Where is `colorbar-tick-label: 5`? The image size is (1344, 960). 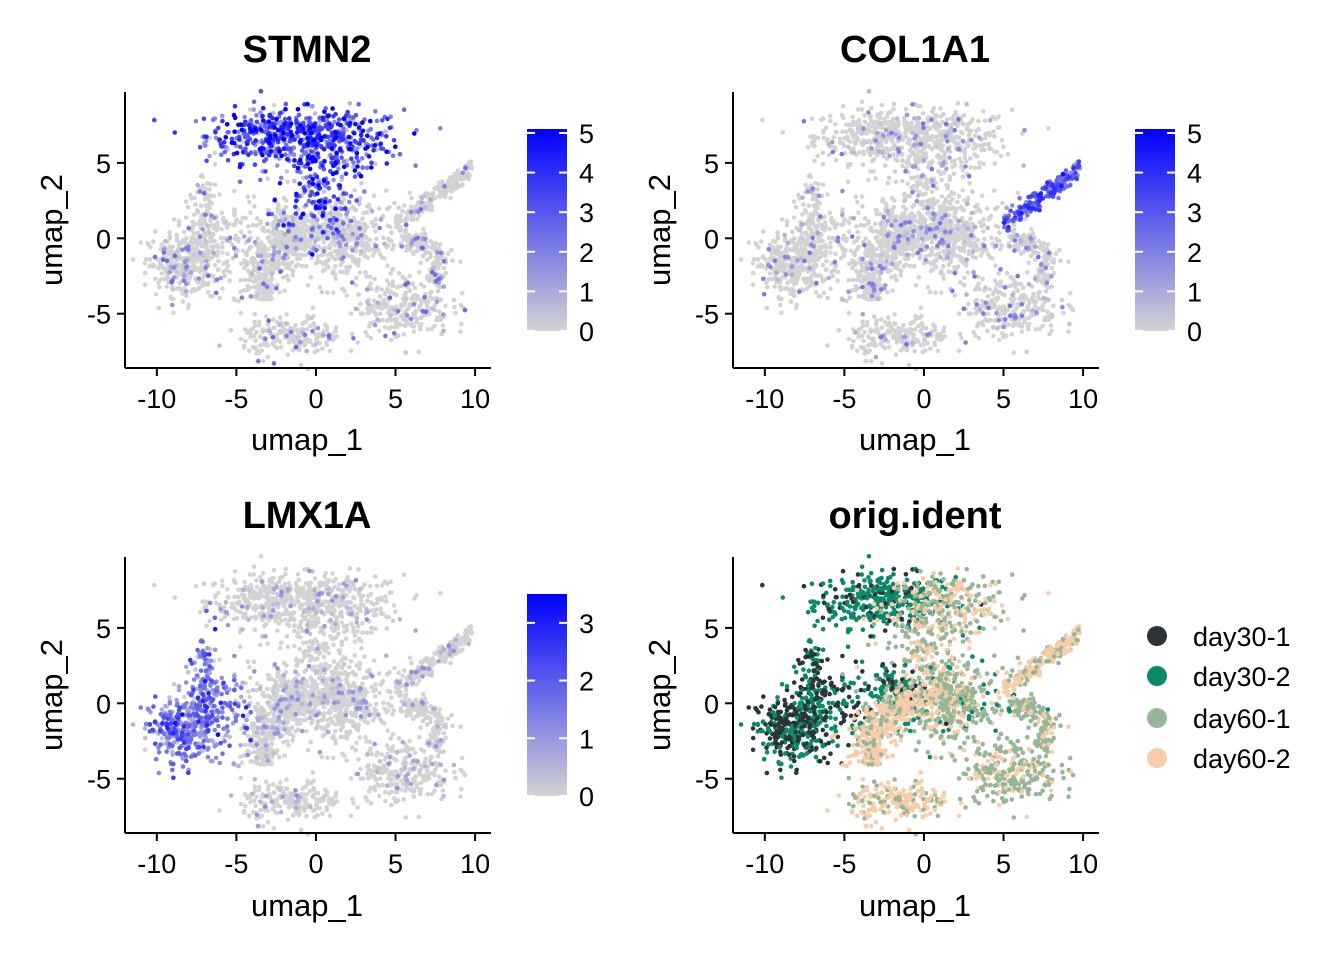
colorbar-tick-label: 5 is located at coordinates (586, 134).